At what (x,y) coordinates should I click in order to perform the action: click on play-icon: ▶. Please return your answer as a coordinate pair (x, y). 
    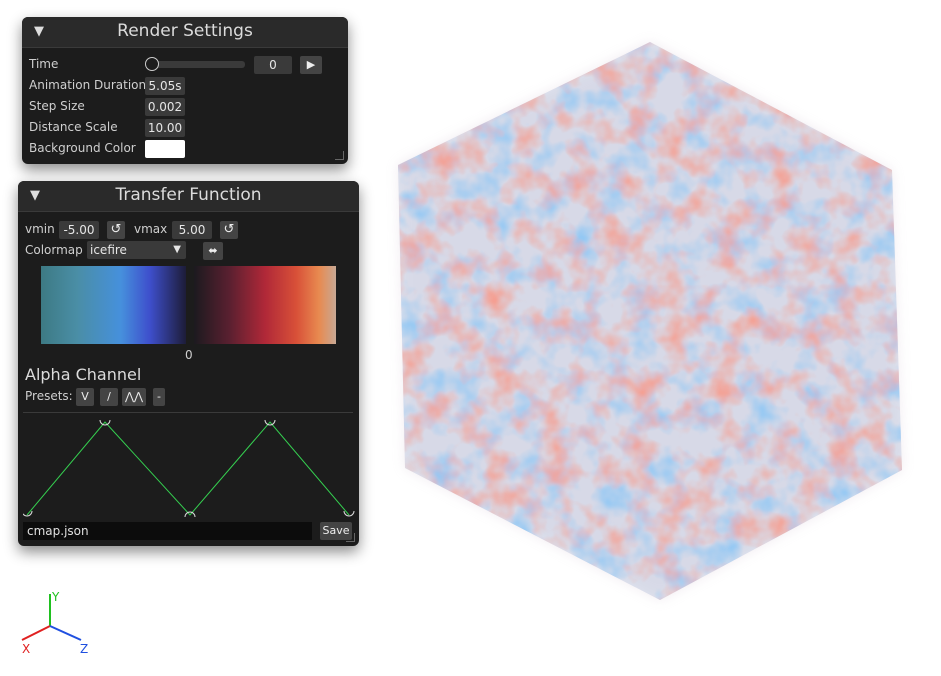
    Looking at the image, I should click on (311, 64).